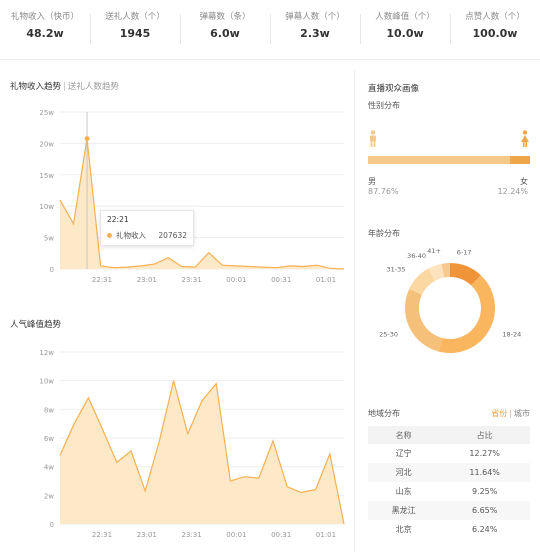 This screenshot has width=540, height=552. I want to click on table-header-row: 名称 占比, so click(449, 435).